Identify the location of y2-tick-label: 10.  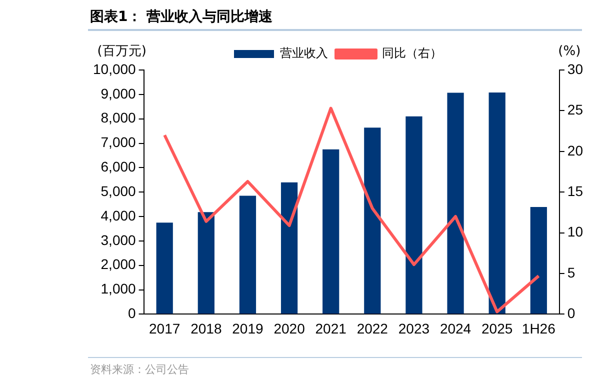
(575, 232).